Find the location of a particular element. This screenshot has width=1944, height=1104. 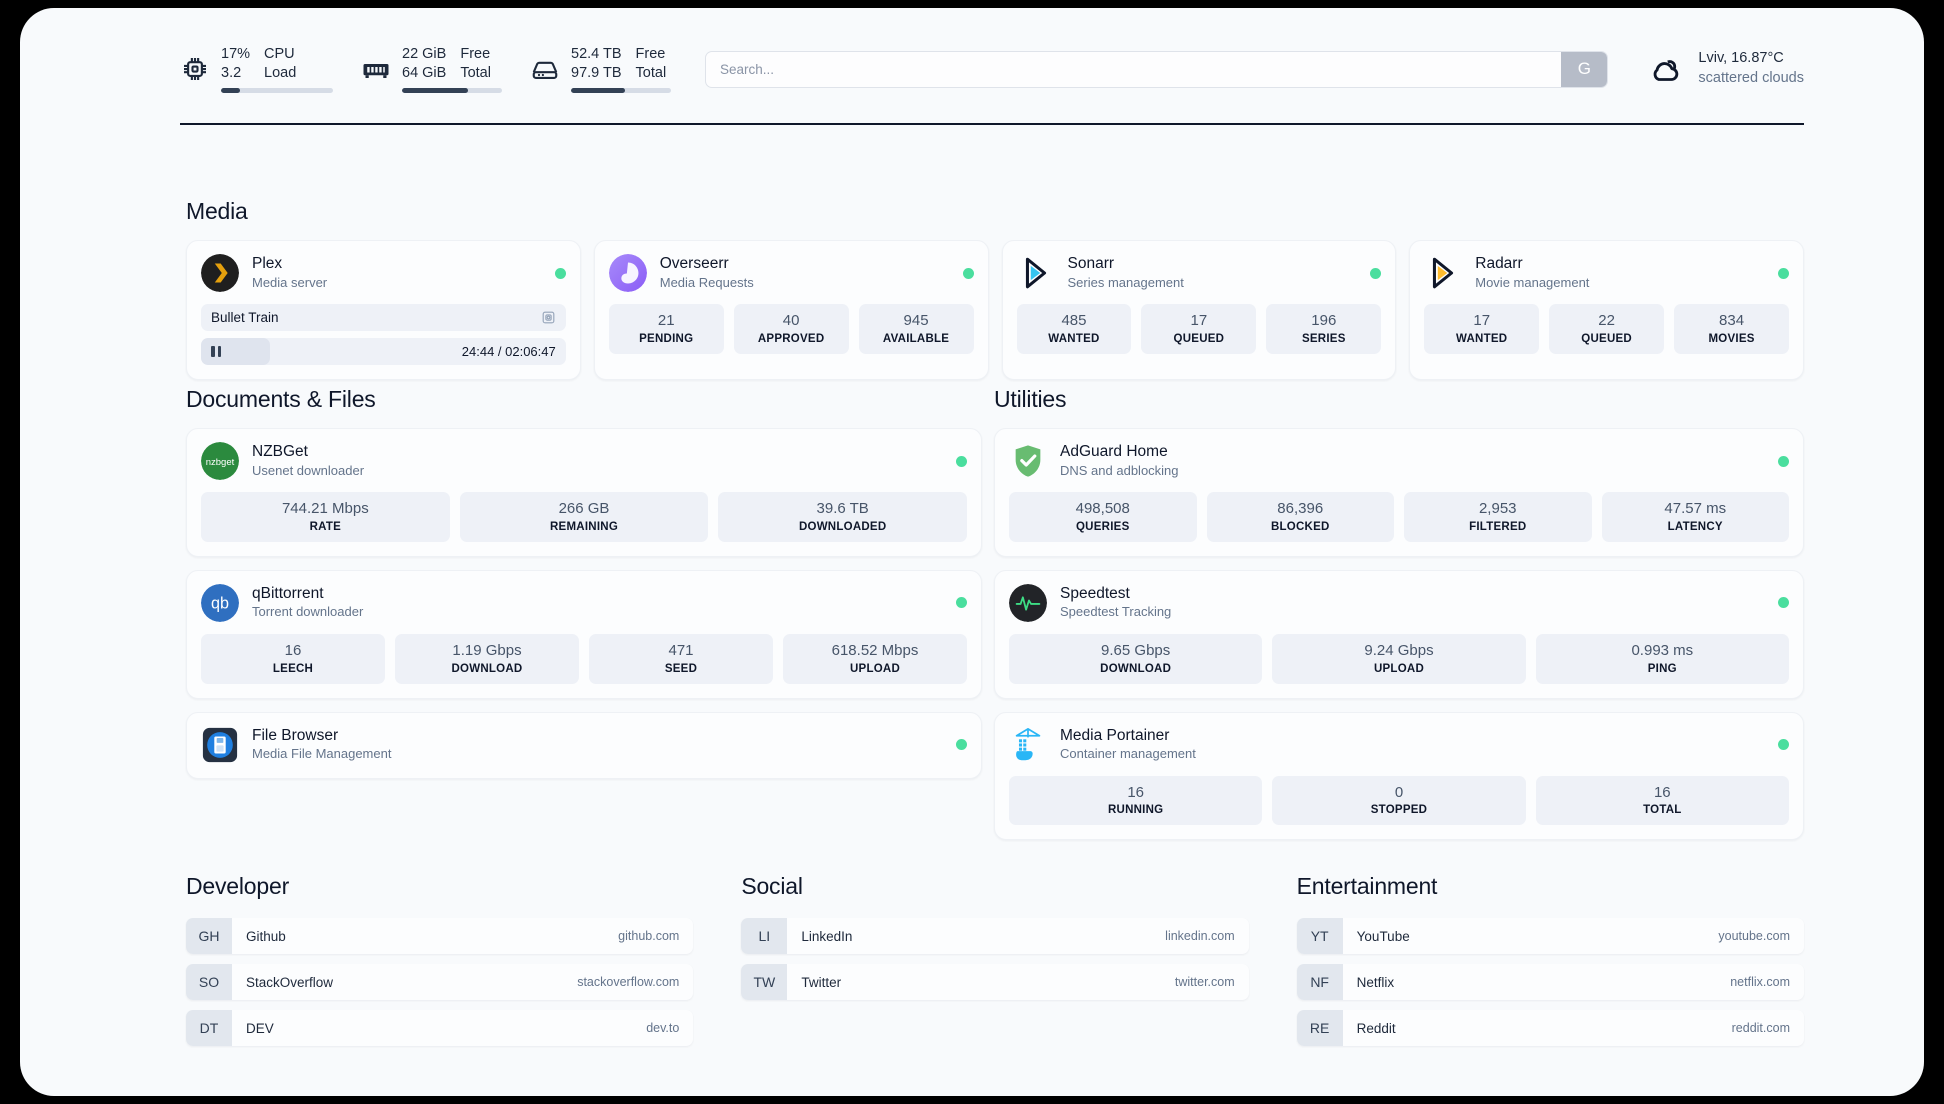

stat-value: 618.52 Mbps is located at coordinates (875, 650).